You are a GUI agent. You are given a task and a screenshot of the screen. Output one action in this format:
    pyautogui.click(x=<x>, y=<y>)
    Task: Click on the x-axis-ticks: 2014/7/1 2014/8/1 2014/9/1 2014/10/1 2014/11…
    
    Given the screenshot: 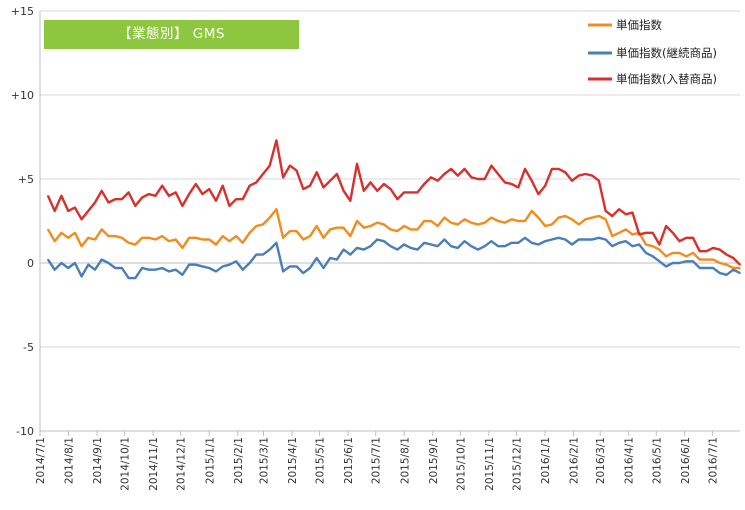 What is the action you would take?
    pyautogui.click(x=377, y=461)
    